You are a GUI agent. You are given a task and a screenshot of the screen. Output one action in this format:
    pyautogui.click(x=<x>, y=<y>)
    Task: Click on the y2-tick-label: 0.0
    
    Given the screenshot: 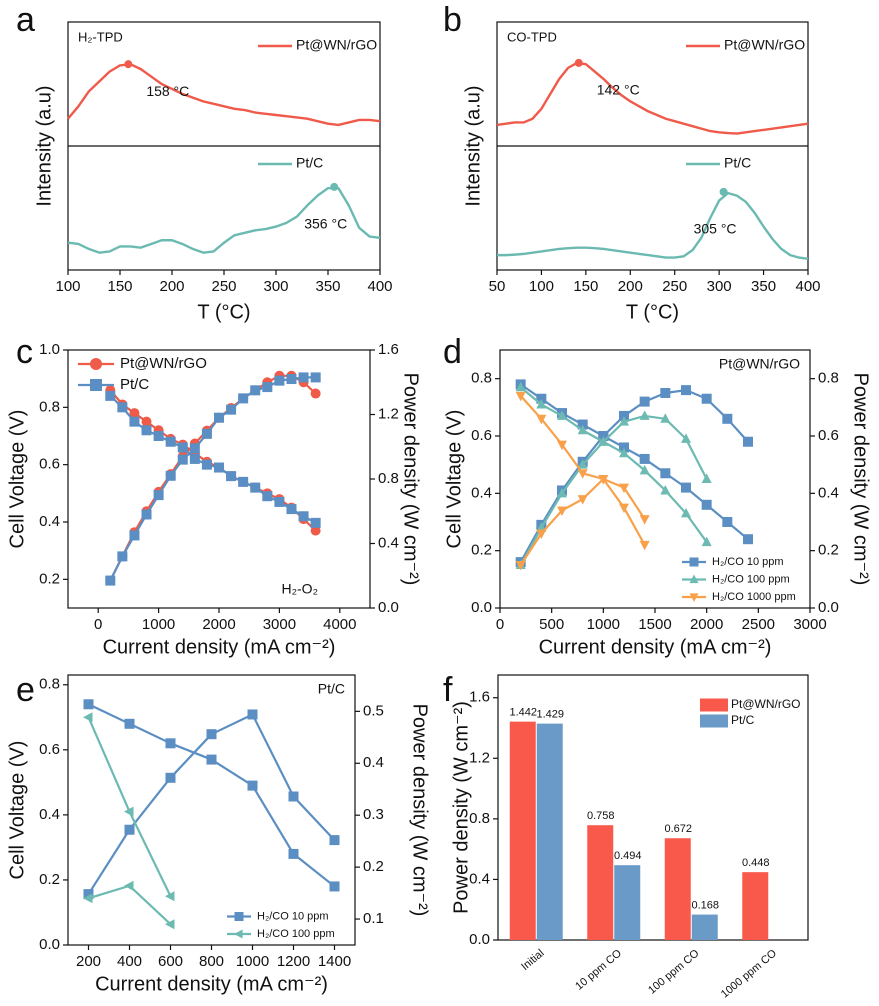 What is the action you would take?
    pyautogui.click(x=828, y=607)
    